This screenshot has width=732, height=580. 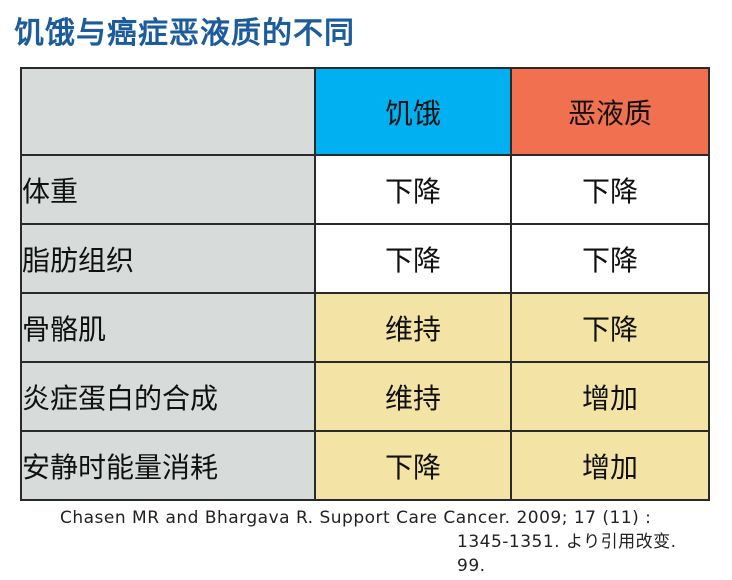 What do you see at coordinates (413, 111) in the screenshot?
I see `column-header-starvation: 饥饿` at bounding box center [413, 111].